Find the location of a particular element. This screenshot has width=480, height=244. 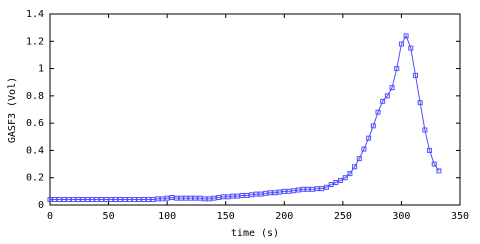

x-tick-label: 250 is located at coordinates (343, 216).